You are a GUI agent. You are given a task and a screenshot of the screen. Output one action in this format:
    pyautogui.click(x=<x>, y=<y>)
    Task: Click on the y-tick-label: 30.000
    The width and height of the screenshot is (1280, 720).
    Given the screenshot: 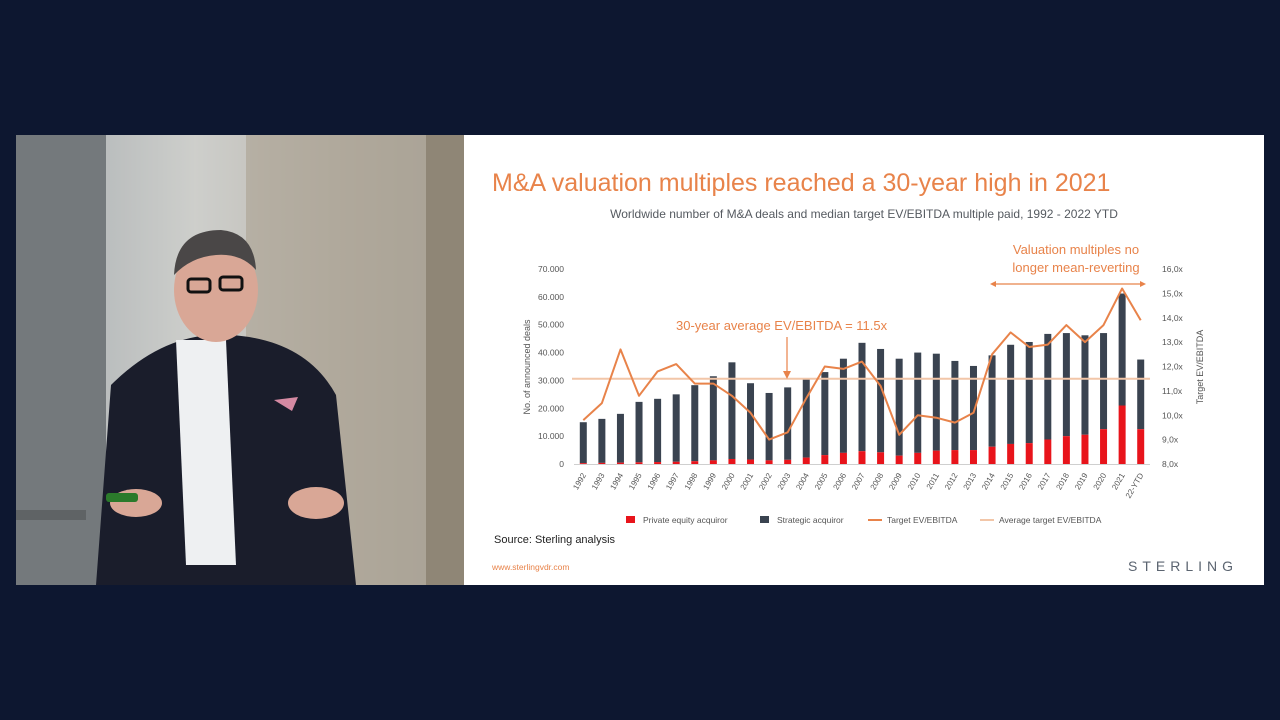 What is the action you would take?
    pyautogui.click(x=551, y=380)
    